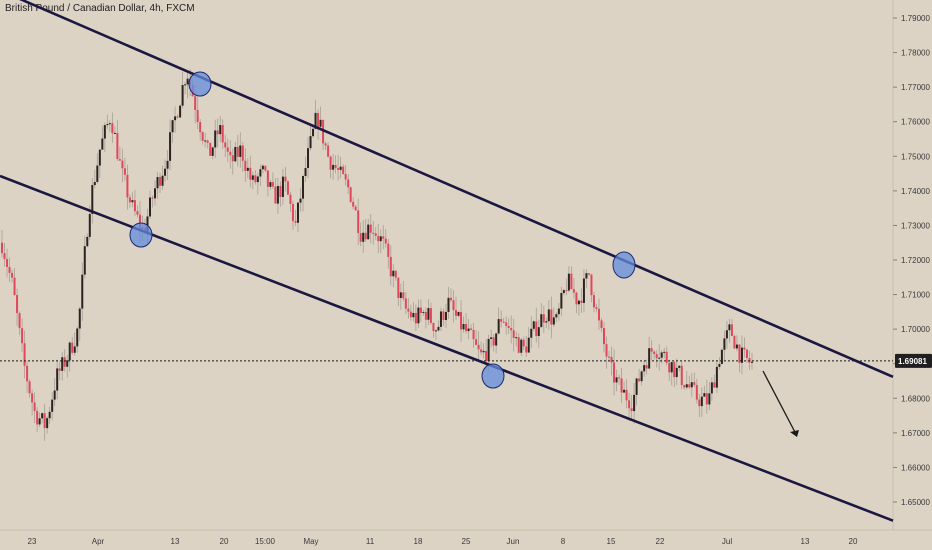  What do you see at coordinates (265, 541) in the screenshot?
I see `x-tick-label: 15:00` at bounding box center [265, 541].